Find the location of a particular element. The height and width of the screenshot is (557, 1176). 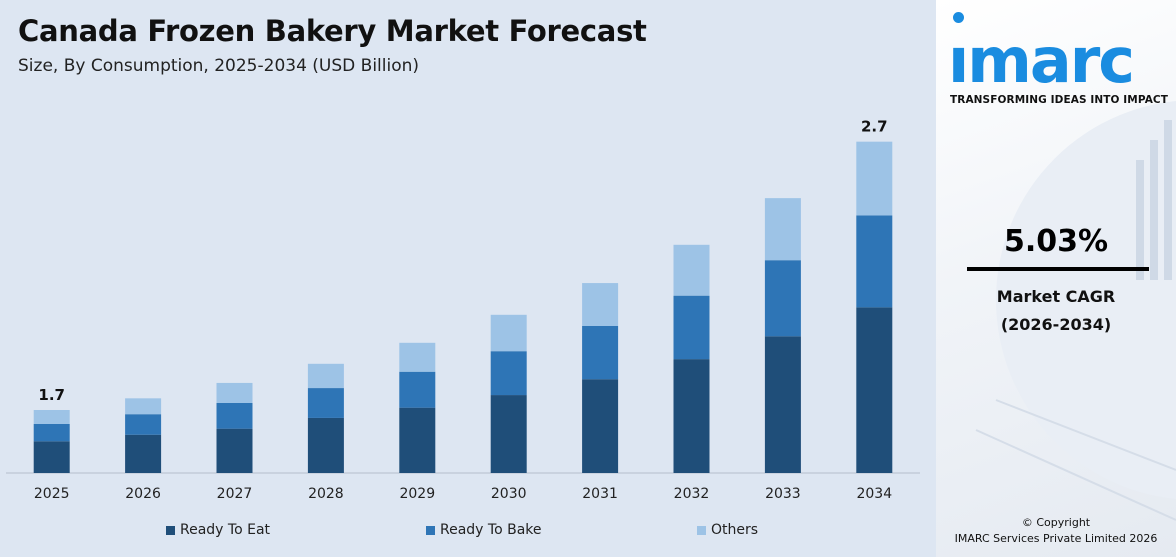

x-tick-label-2032: 2032 is located at coordinates (692, 494).